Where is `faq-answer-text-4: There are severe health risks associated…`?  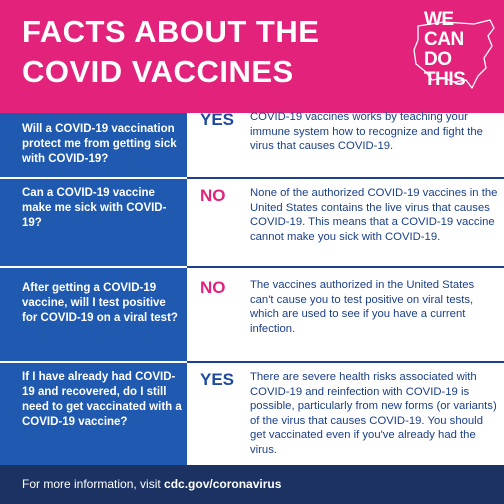
faq-answer-text-4: There are severe health risks associated… is located at coordinates (373, 413).